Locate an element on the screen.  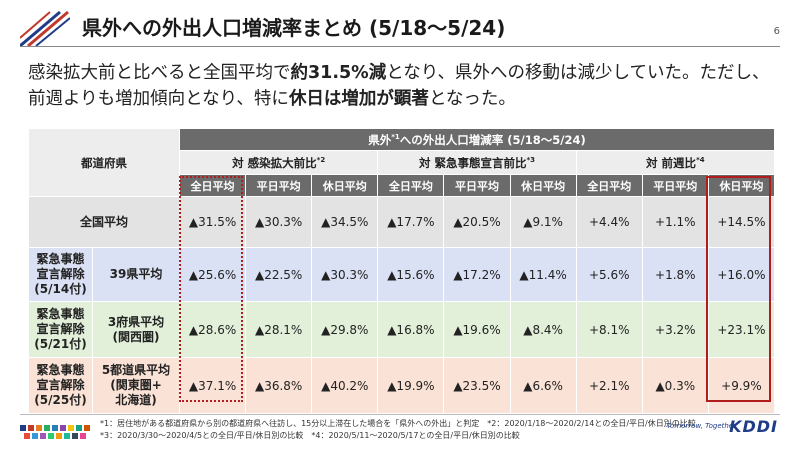
value-cell: ▲25.6% is located at coordinates (212, 274).